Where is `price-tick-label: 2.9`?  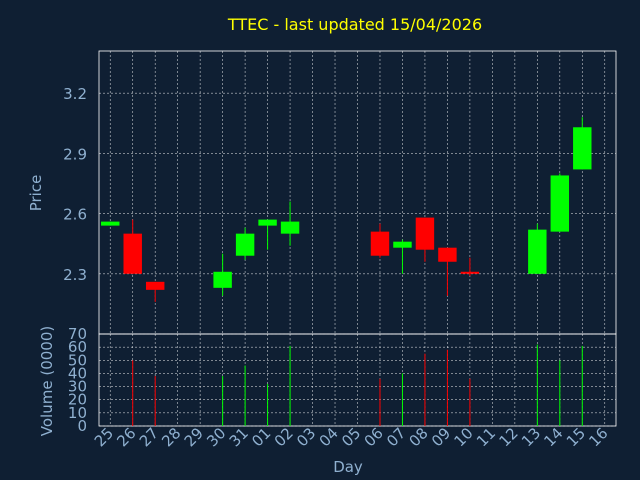 price-tick-label: 2.9 is located at coordinates (75, 154).